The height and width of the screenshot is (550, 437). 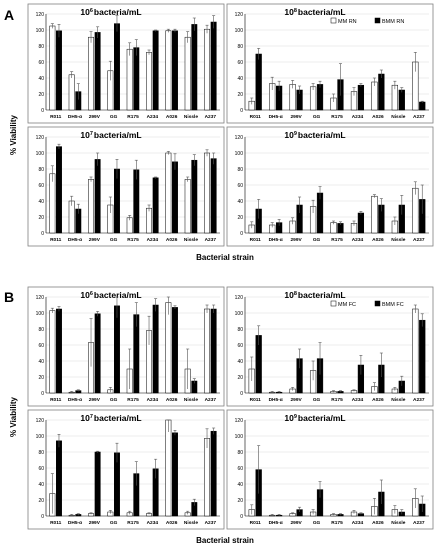 I want to click on legend-label-bmm: BMM RN, so click(x=393, y=22).